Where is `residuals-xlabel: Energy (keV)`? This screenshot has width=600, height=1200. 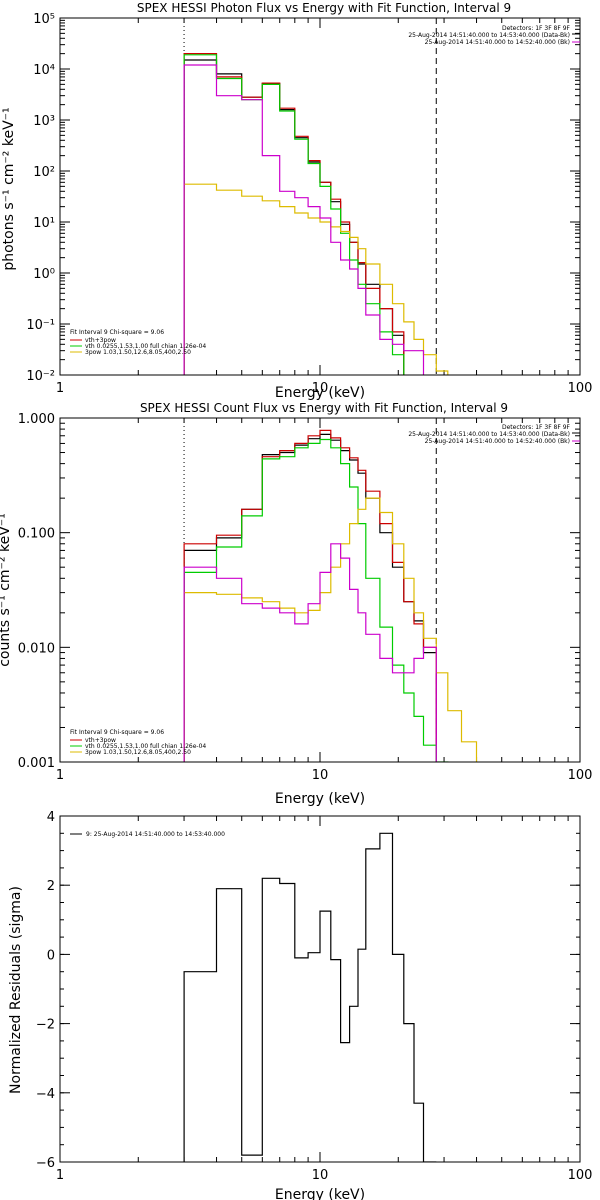 residuals-xlabel: Energy (keV) is located at coordinates (320, 1193).